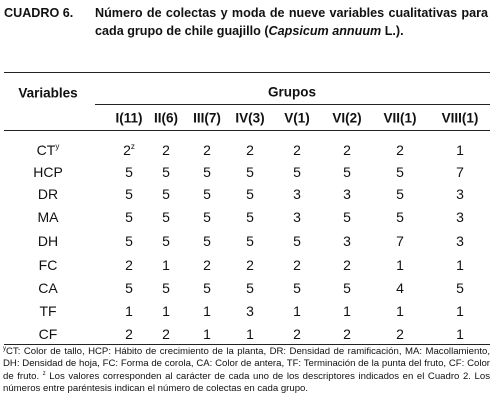 The width and height of the screenshot is (493, 416). I want to click on column-header: IV(3), so click(250, 118).